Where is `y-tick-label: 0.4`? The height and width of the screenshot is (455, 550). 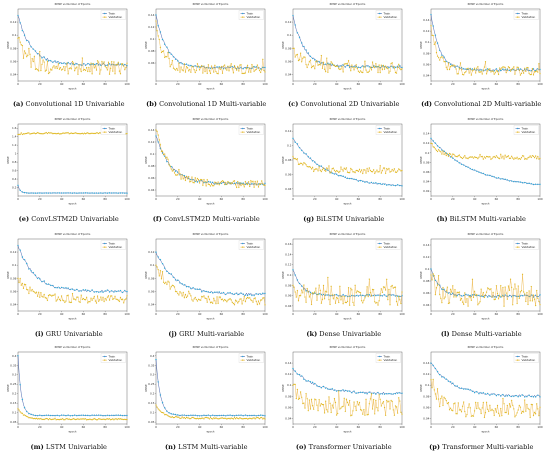 y-tick-label: 0.4 is located at coordinates (151, 356).